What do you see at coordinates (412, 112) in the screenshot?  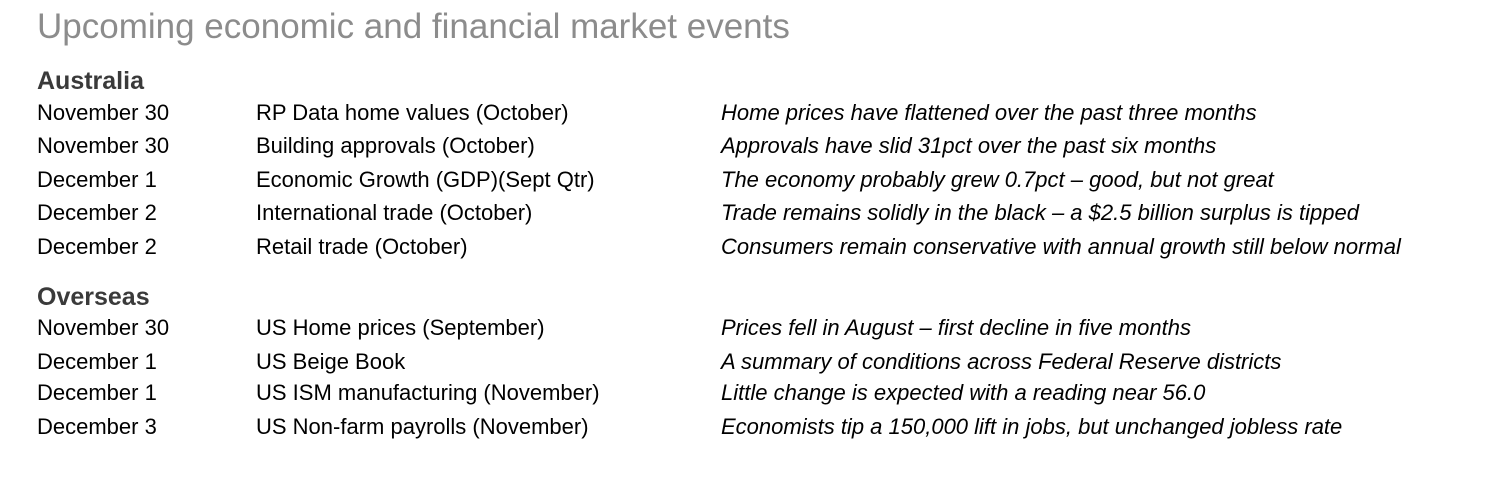 I see `event-name: RP Data home values (October)` at bounding box center [412, 112].